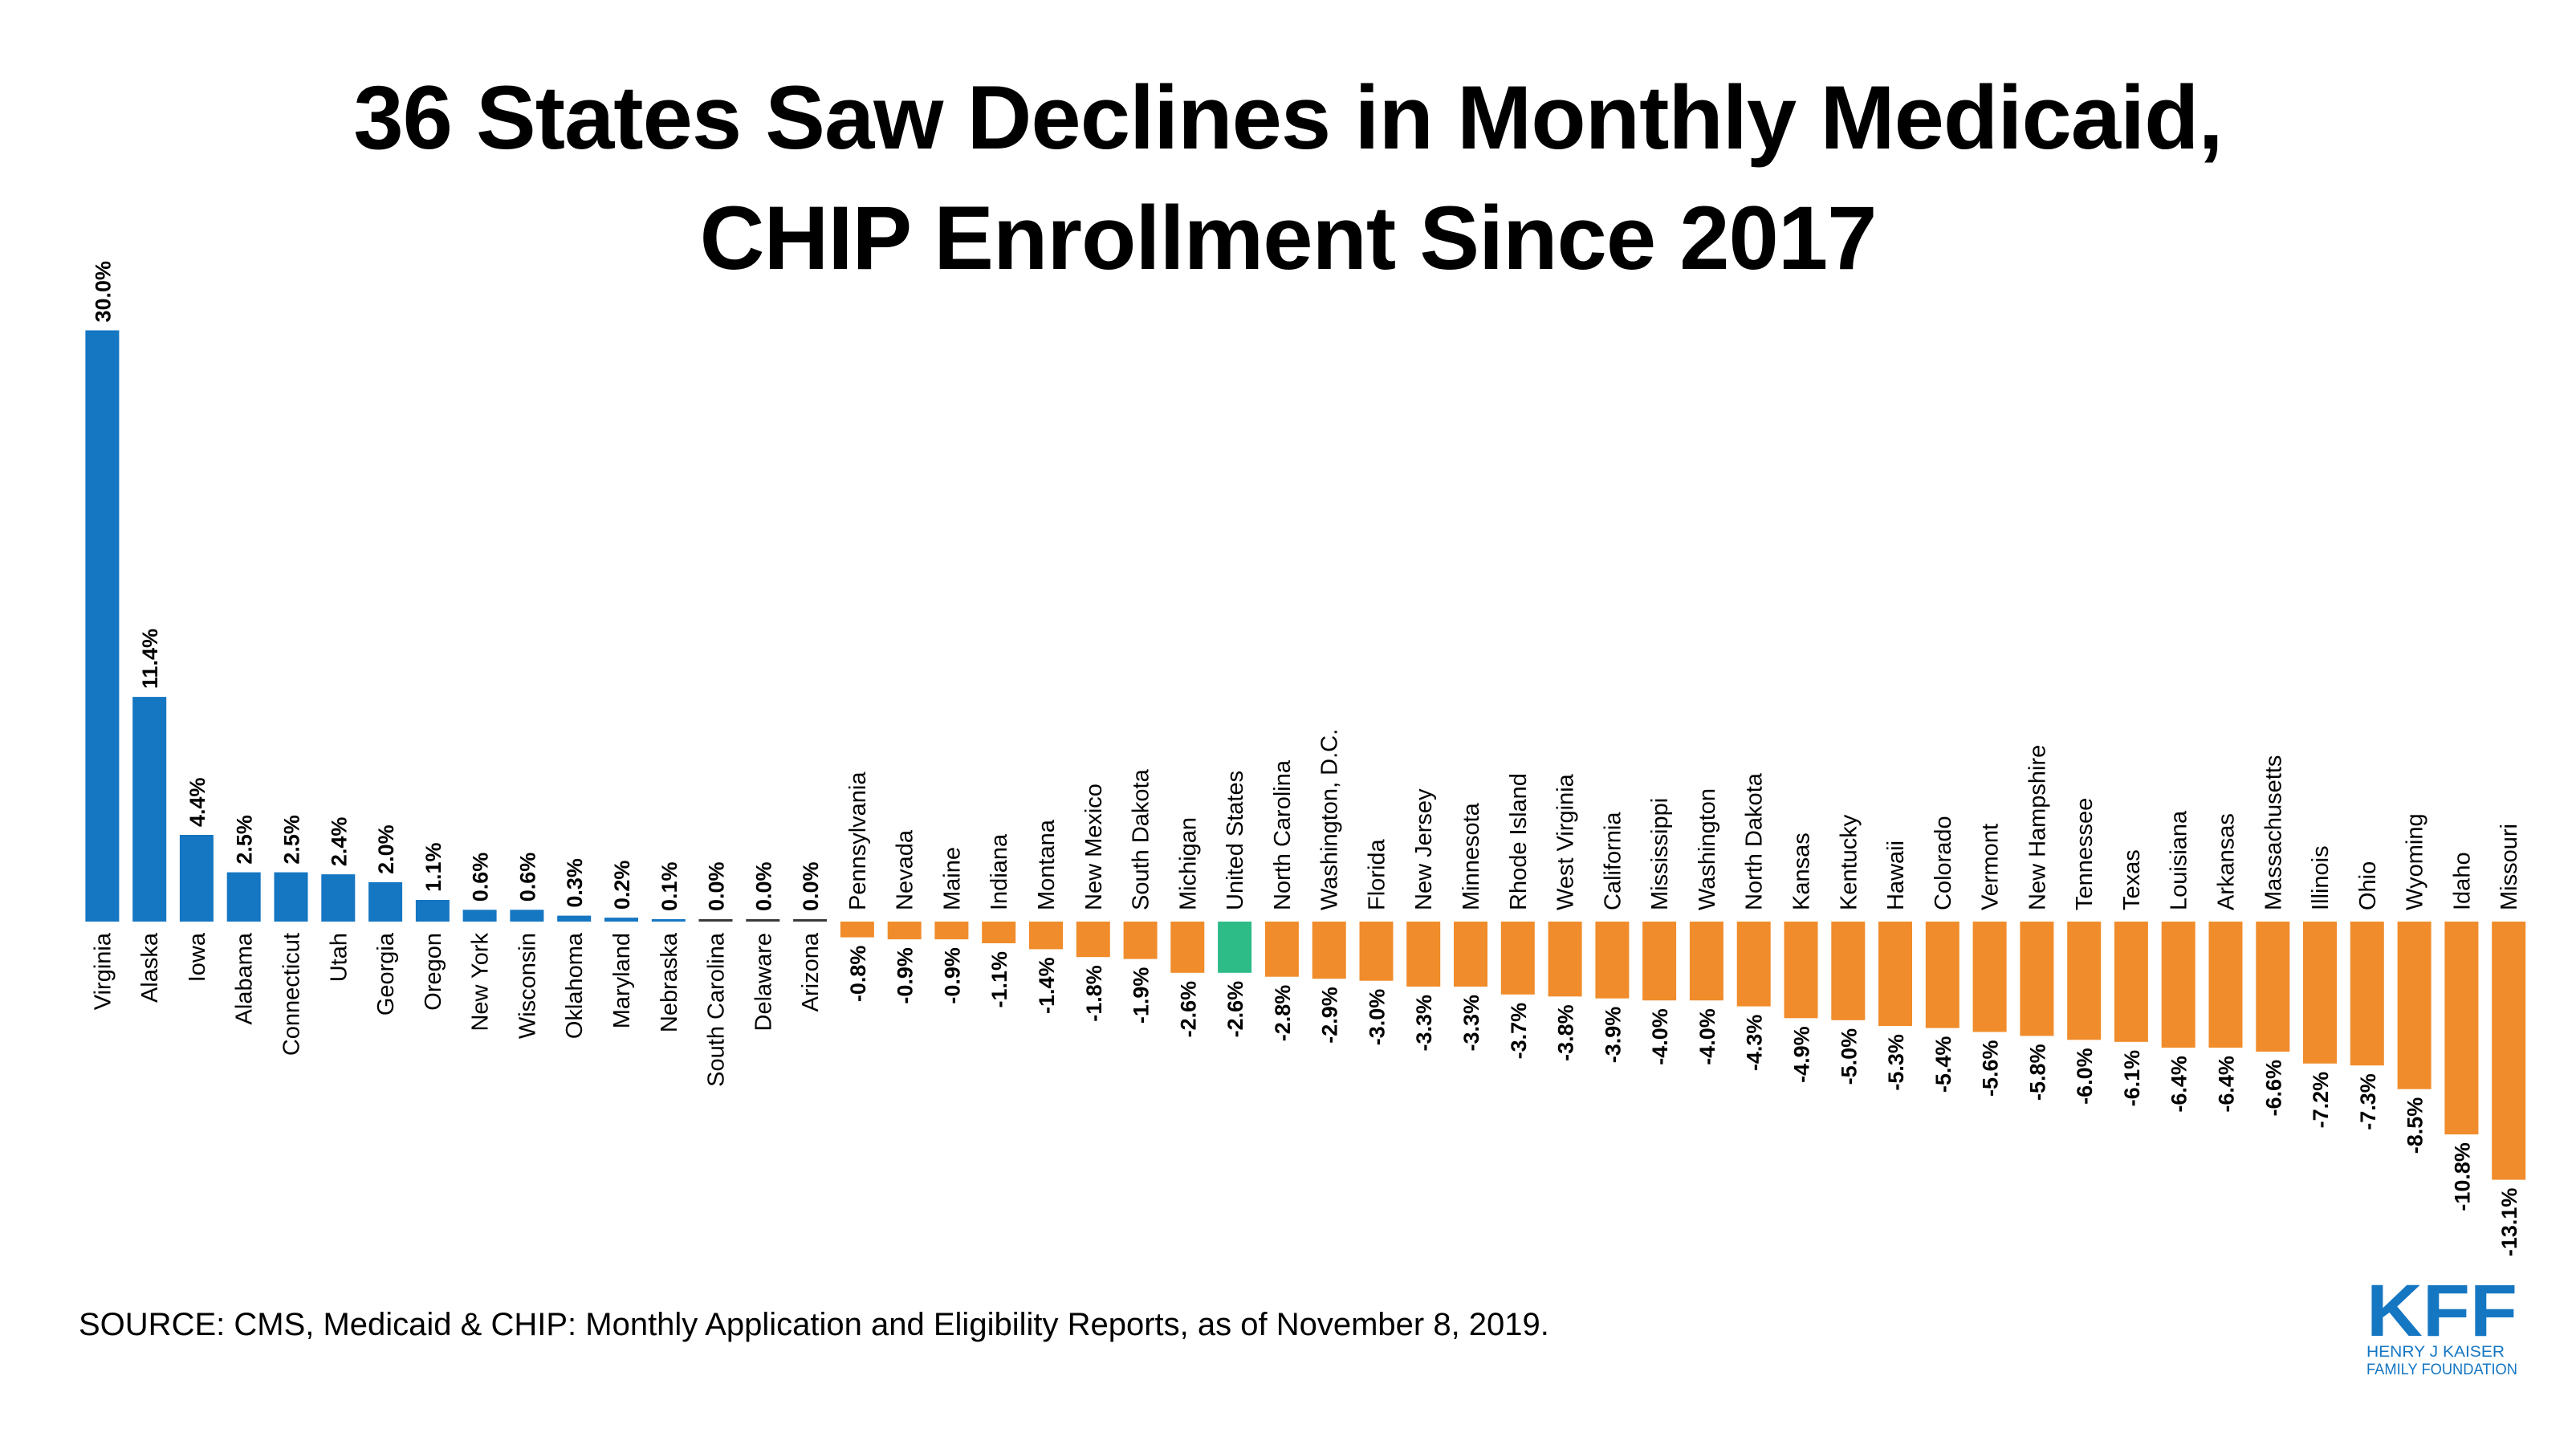 Image resolution: width=2576 pixels, height=1445 pixels. Describe the element at coordinates (2178, 985) in the screenshot. I see `bar-louisiana` at that location.